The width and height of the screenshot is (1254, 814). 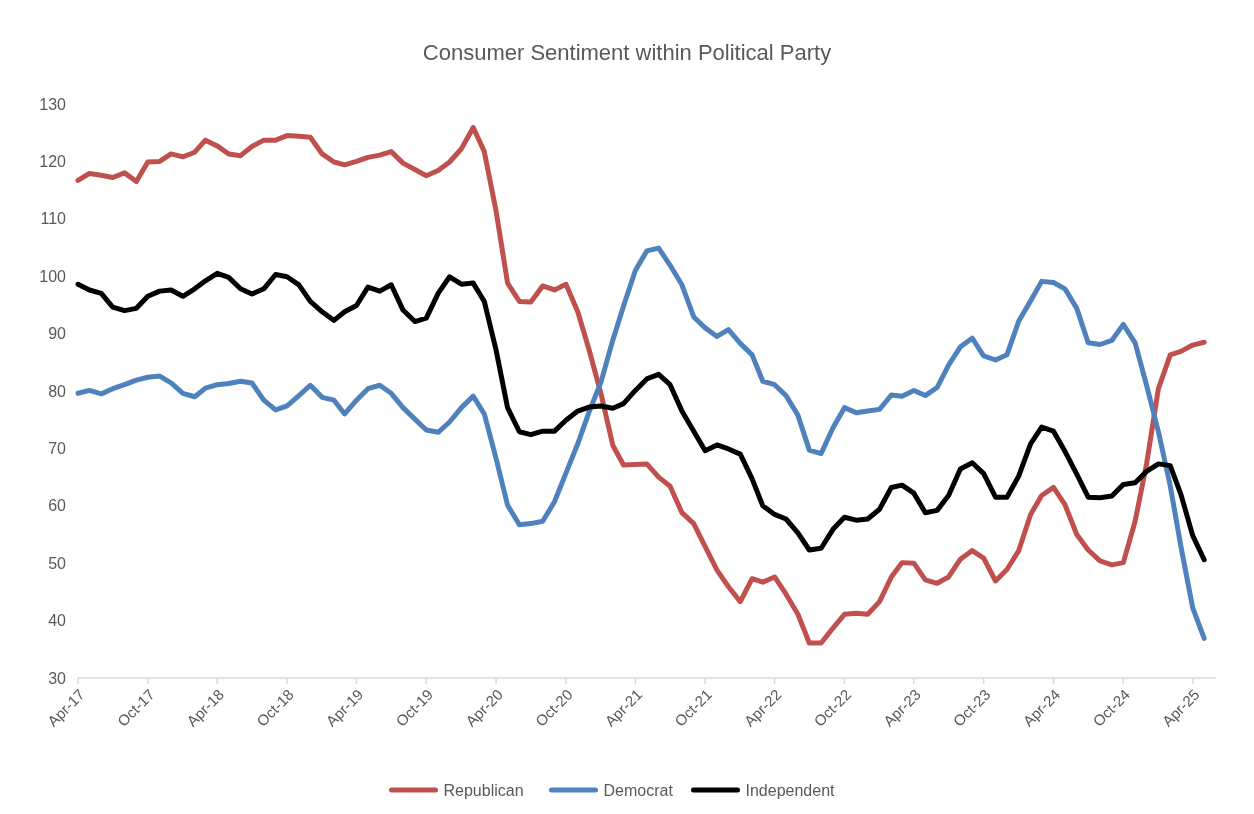 I want to click on y-tick-label: 40, so click(x=57, y=621).